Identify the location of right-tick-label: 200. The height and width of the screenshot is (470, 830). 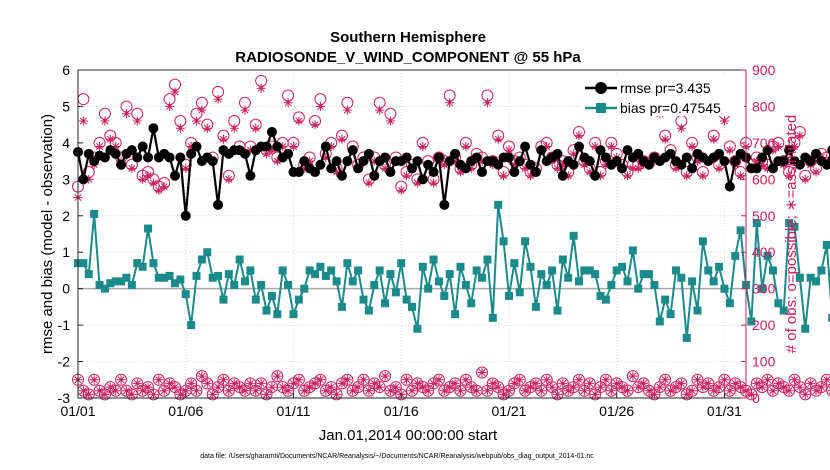
(764, 325).